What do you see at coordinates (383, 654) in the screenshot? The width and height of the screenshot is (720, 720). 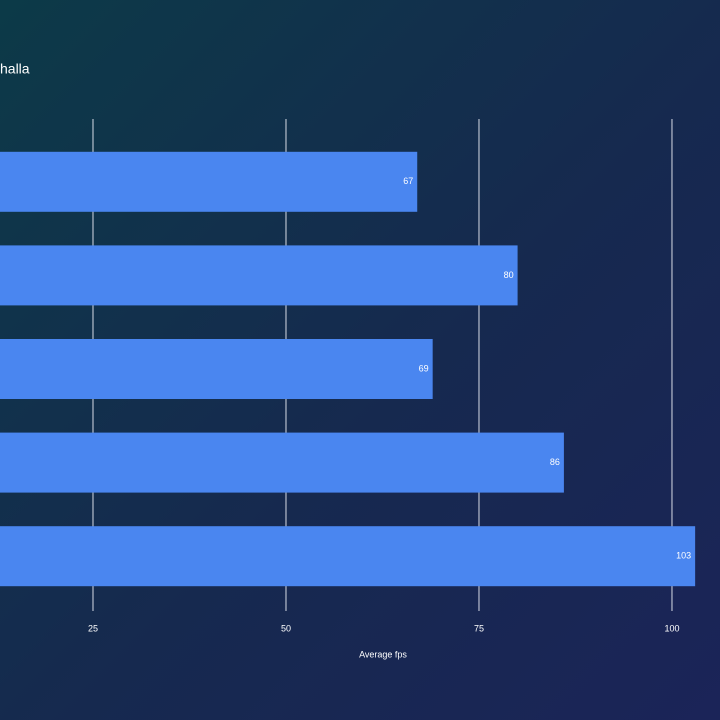 I see `x-axis-label: Average fps` at bounding box center [383, 654].